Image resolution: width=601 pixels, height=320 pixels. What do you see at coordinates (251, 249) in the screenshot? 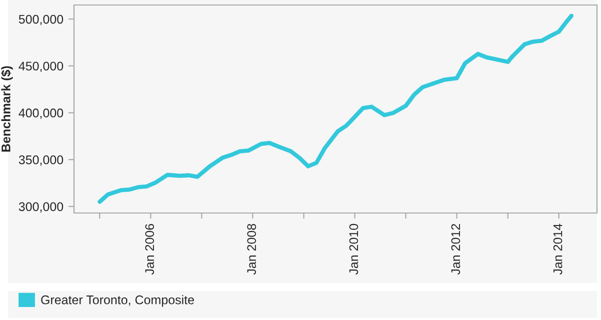
I see `x-tick-label: Jan 2008` at bounding box center [251, 249].